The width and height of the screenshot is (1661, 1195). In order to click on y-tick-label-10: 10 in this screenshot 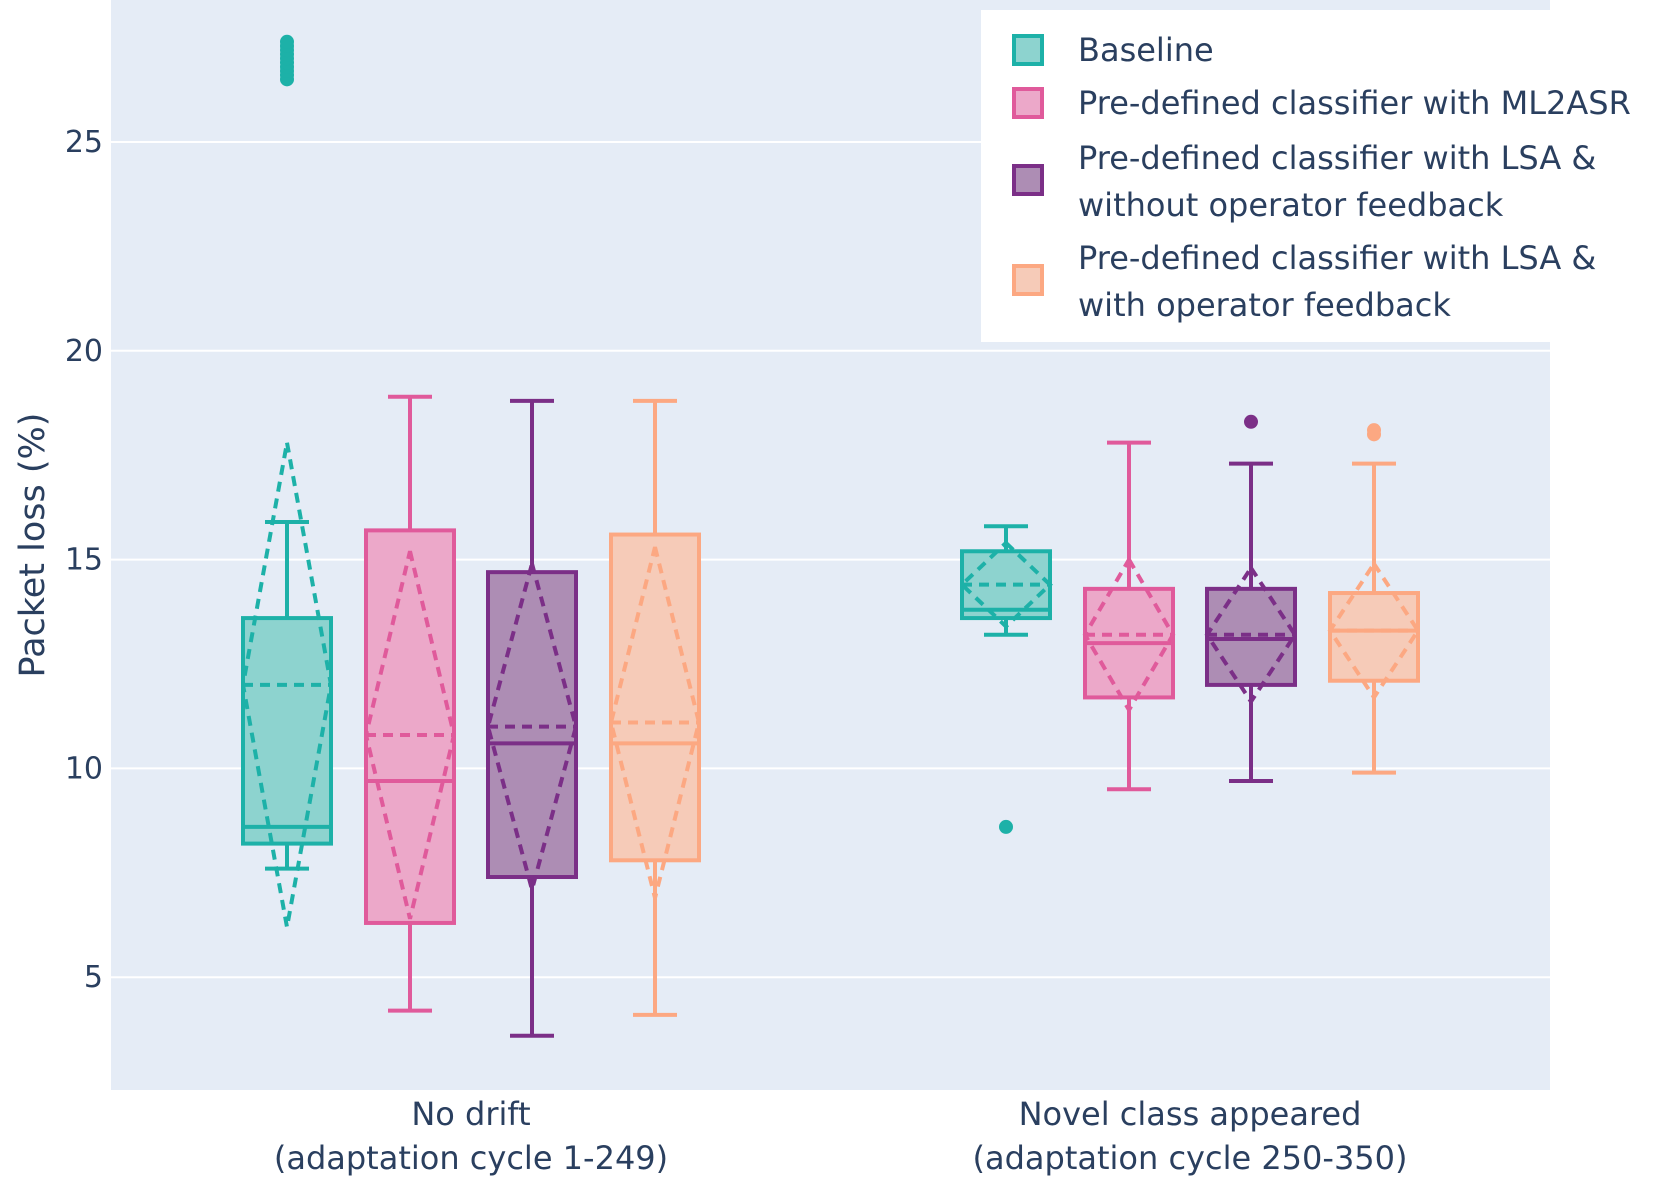, I will do `click(84, 768)`.